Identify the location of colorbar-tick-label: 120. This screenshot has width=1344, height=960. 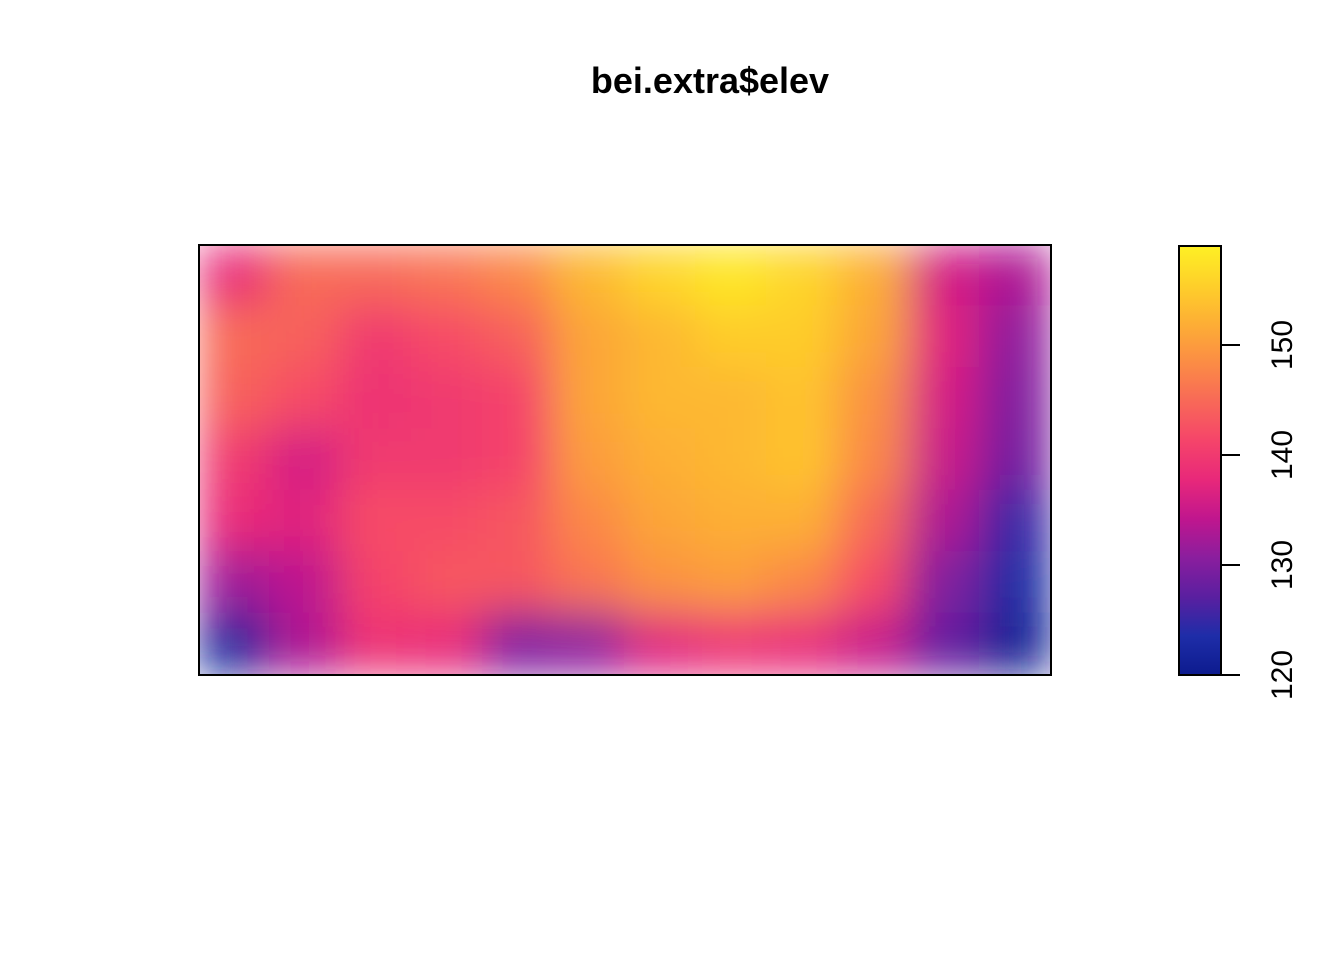
(1282, 675).